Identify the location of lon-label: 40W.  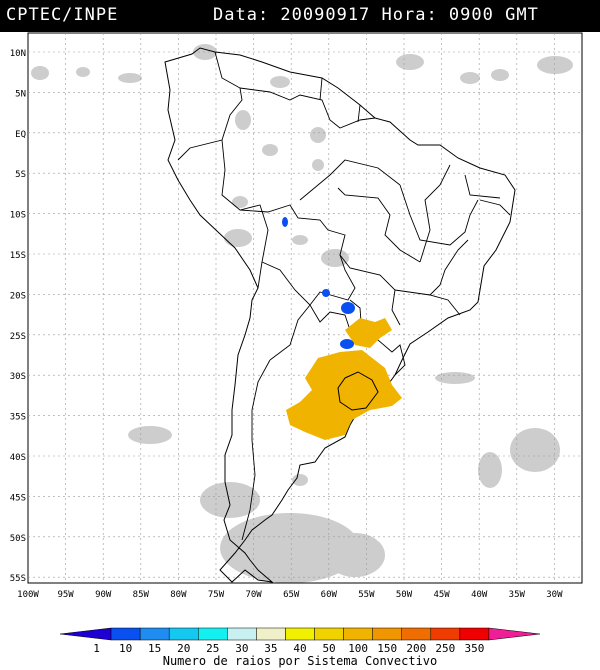
(479, 595).